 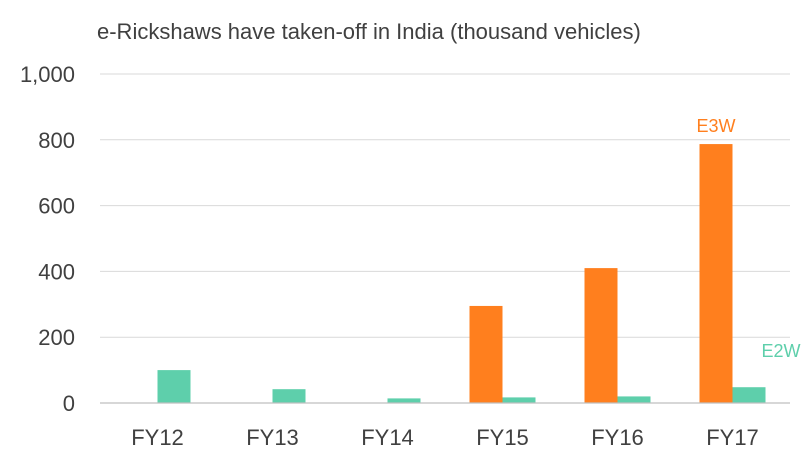 What do you see at coordinates (56, 271) in the screenshot?
I see `y-tick-label: 400` at bounding box center [56, 271].